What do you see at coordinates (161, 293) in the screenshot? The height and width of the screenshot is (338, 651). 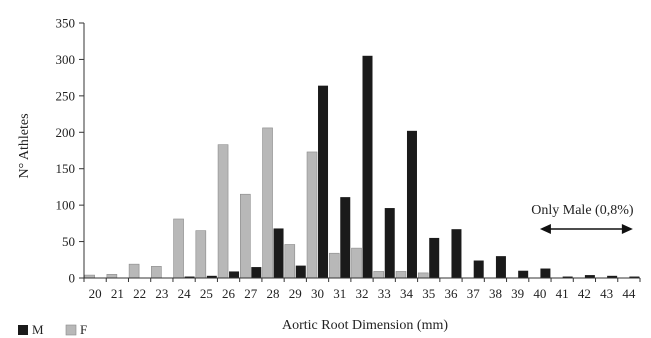 I see `x-tick-label: 23` at bounding box center [161, 293].